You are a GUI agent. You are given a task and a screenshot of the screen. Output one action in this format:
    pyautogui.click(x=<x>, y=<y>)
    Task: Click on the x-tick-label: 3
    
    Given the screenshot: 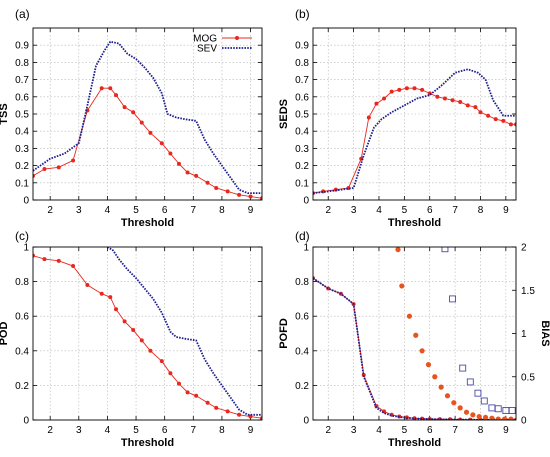 What is the action you would take?
    pyautogui.click(x=79, y=210)
    